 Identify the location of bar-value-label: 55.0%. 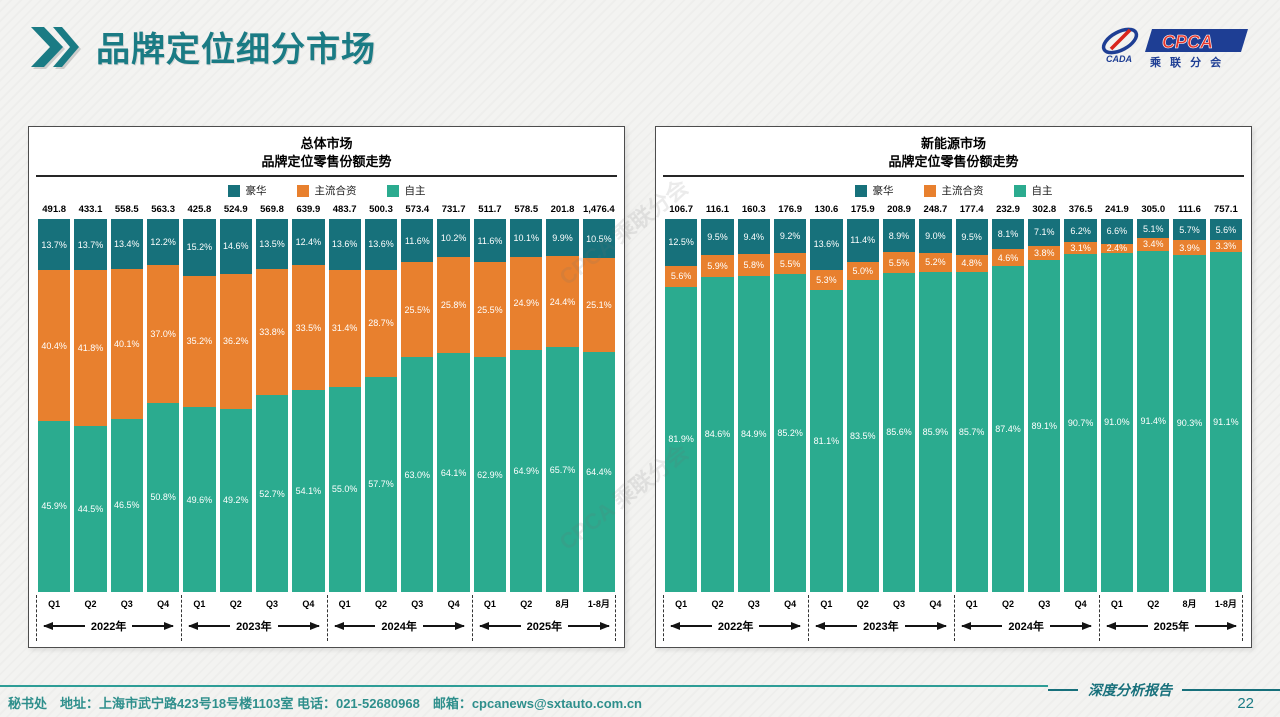
(344, 489).